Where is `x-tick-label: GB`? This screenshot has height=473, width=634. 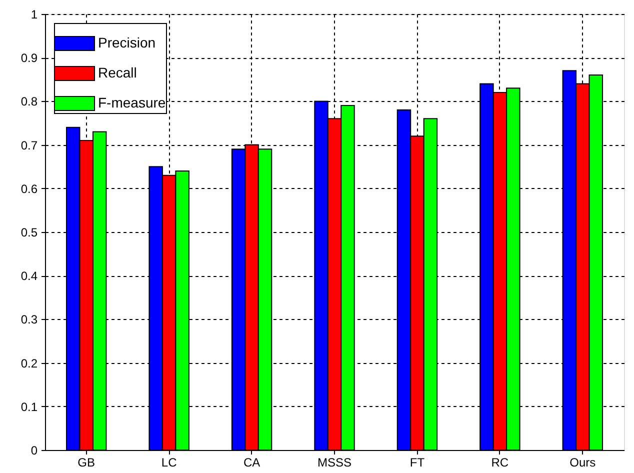 x-tick-label: GB is located at coordinates (87, 463).